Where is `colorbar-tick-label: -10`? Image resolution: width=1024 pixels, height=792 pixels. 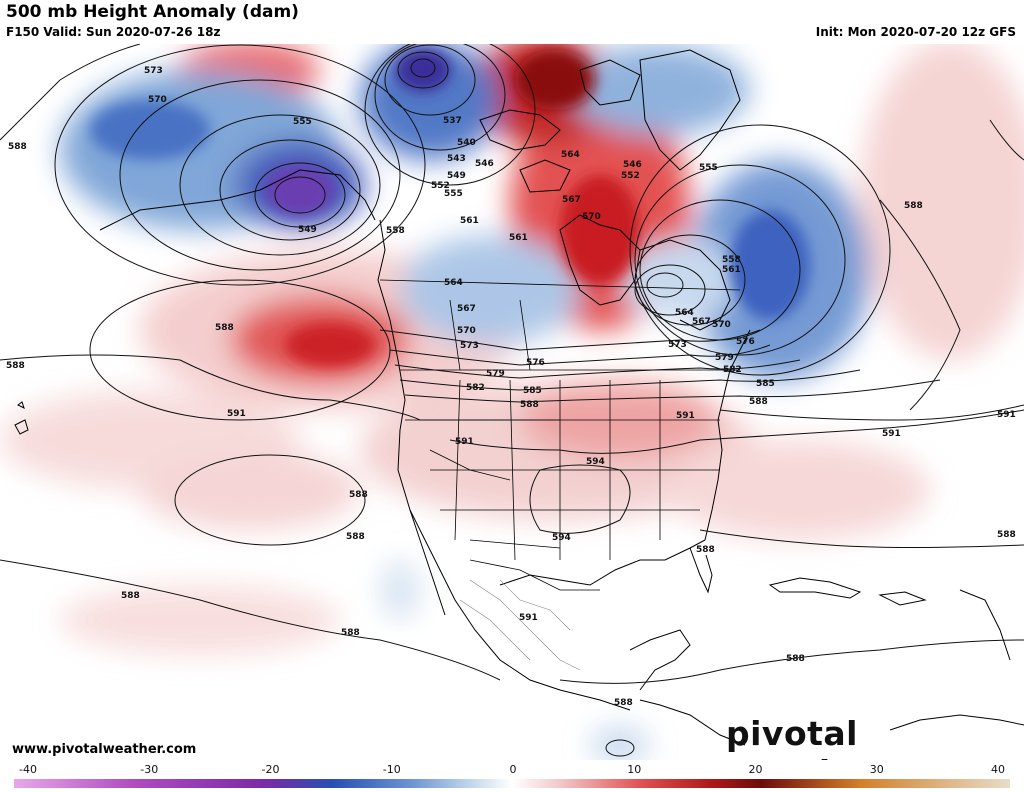
colorbar-tick-label: -10 is located at coordinates (392, 769).